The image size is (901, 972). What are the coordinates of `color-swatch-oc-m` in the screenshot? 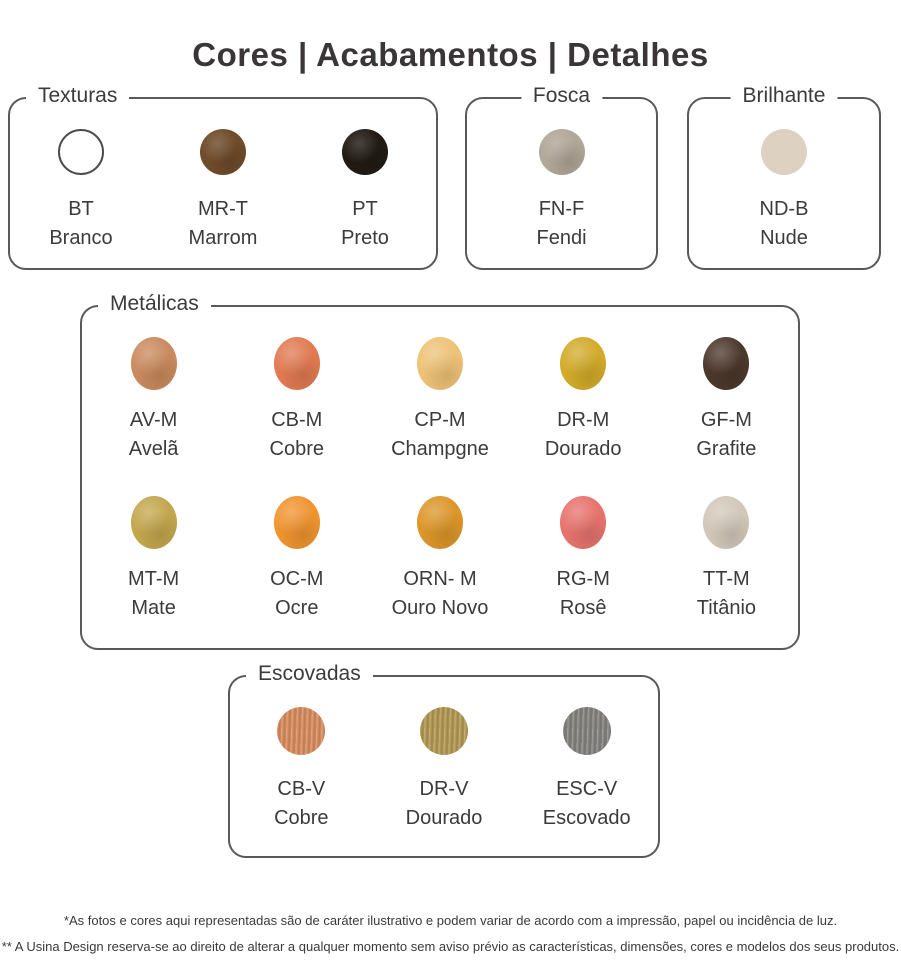 It's located at (296, 522).